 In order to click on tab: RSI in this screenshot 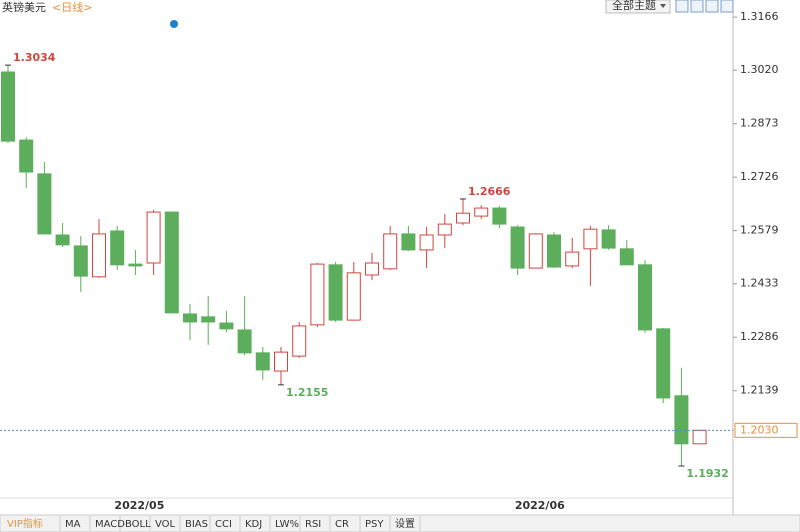, I will do `click(313, 524)`.